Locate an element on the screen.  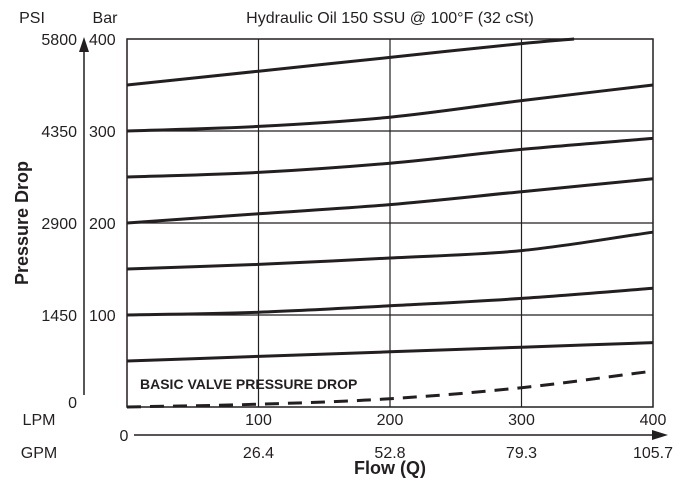
y-unit-psi: PSI is located at coordinates (32, 18).